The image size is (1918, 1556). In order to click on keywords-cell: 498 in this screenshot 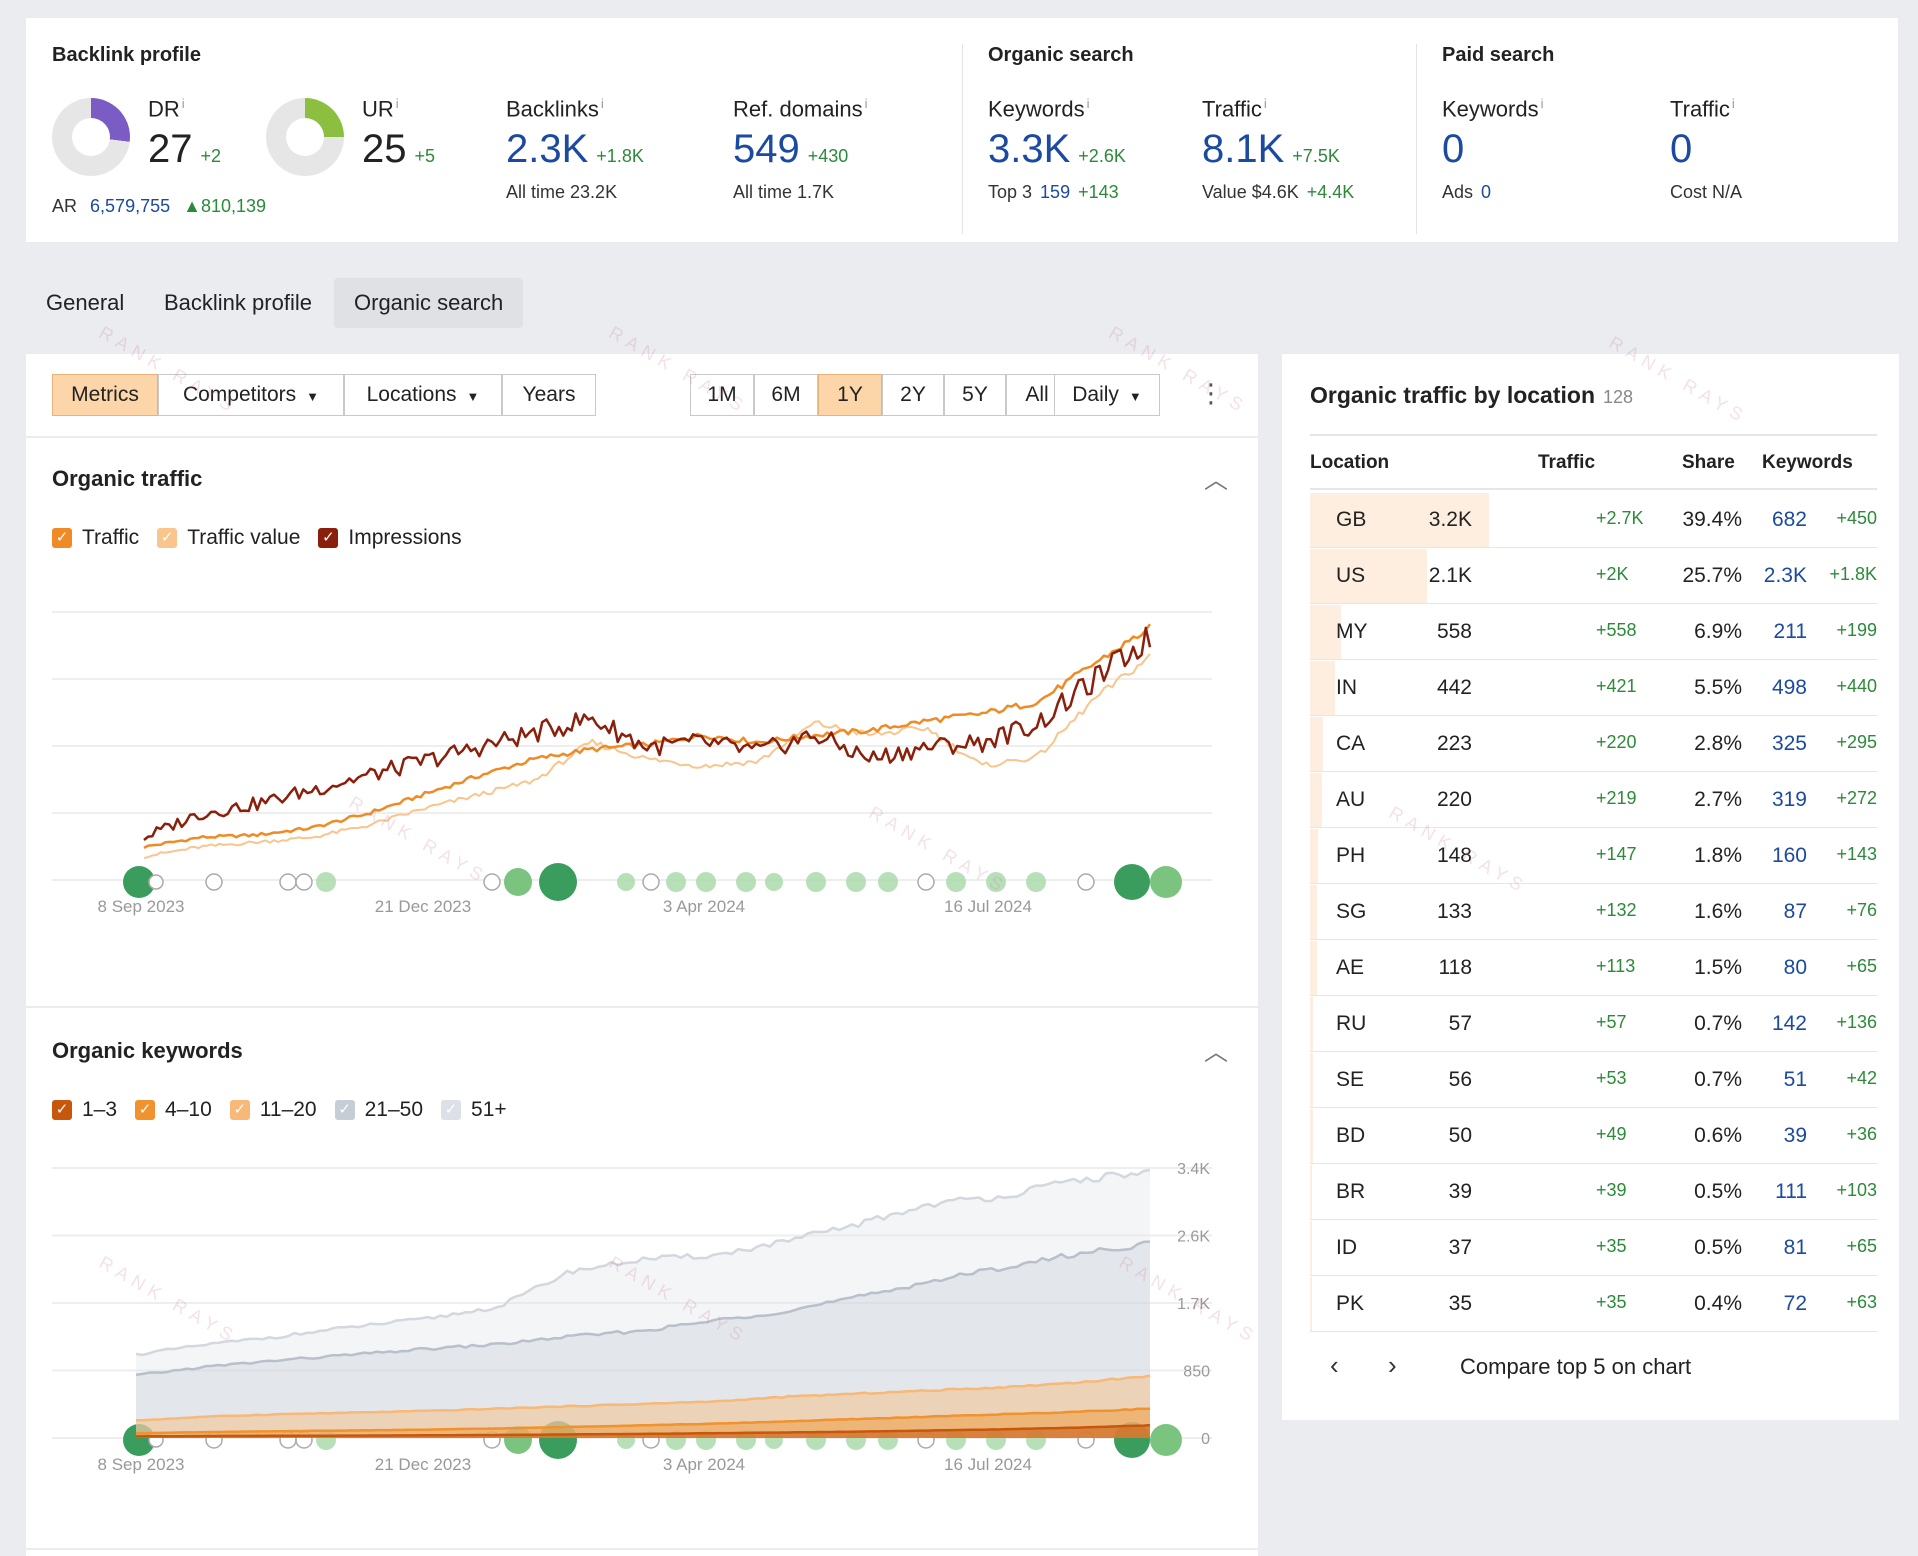, I will do `click(1789, 687)`.